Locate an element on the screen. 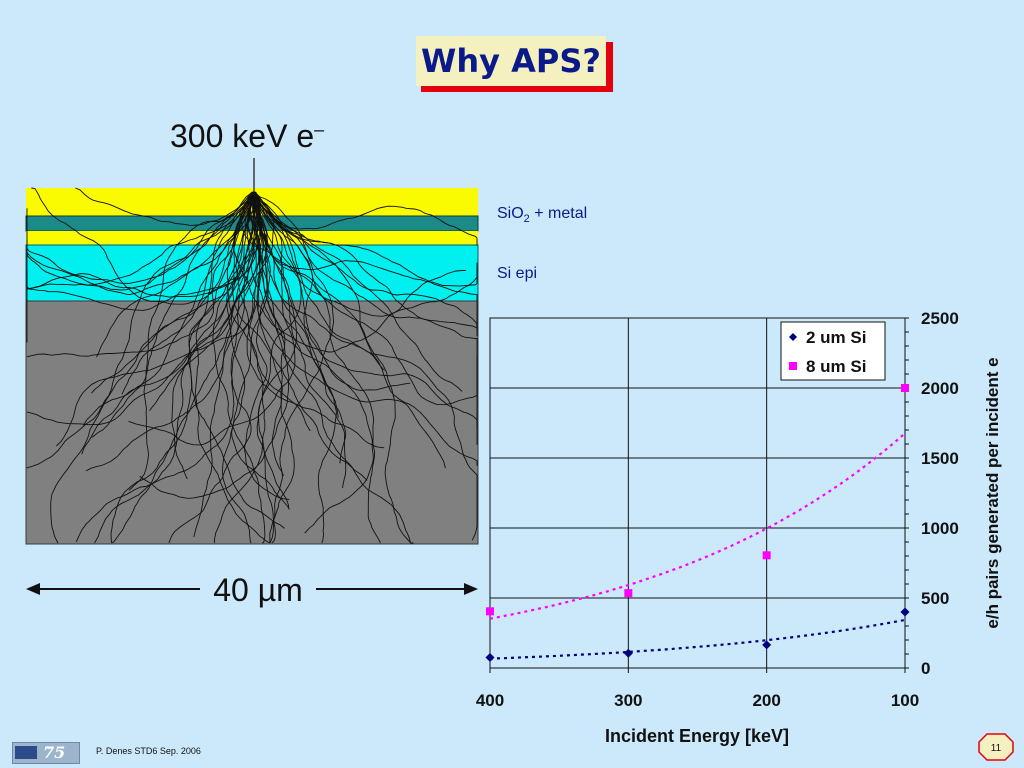 This screenshot has width=1024, height=768. legend-label-8um: 8 um Si is located at coordinates (836, 366).